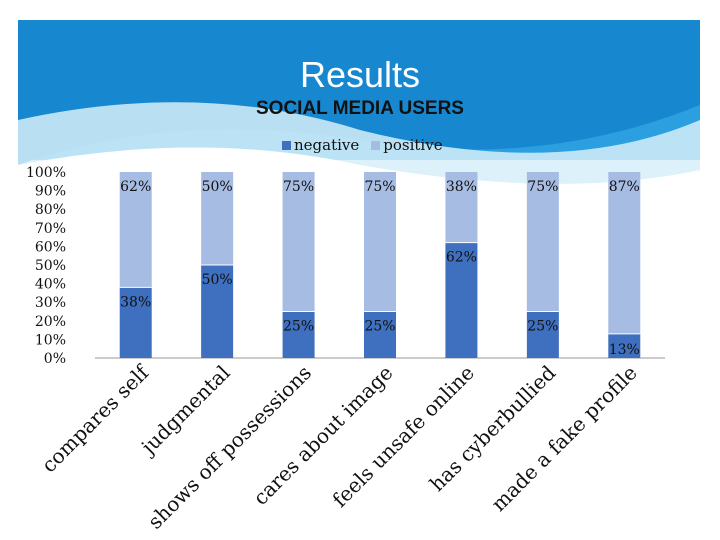 This screenshot has width=720, height=540. Describe the element at coordinates (217, 280) in the screenshot. I see `data-label-negative: 50%` at that location.